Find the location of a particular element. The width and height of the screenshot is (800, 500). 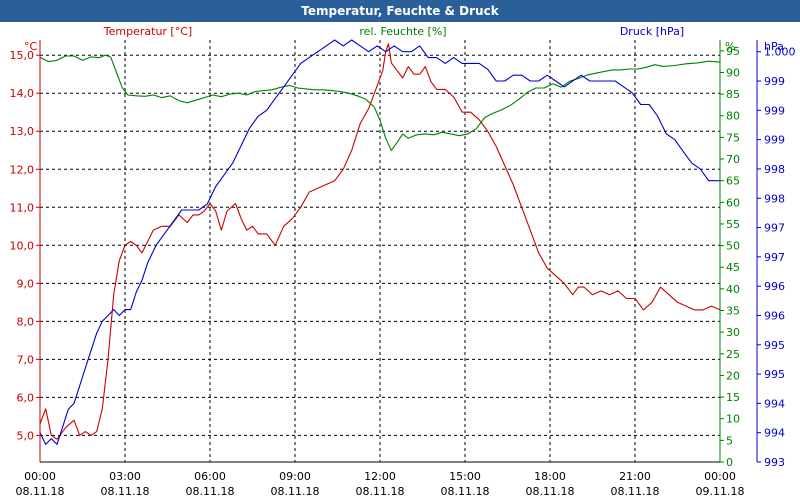

press-tick-label-4: 995 is located at coordinates (774, 345).